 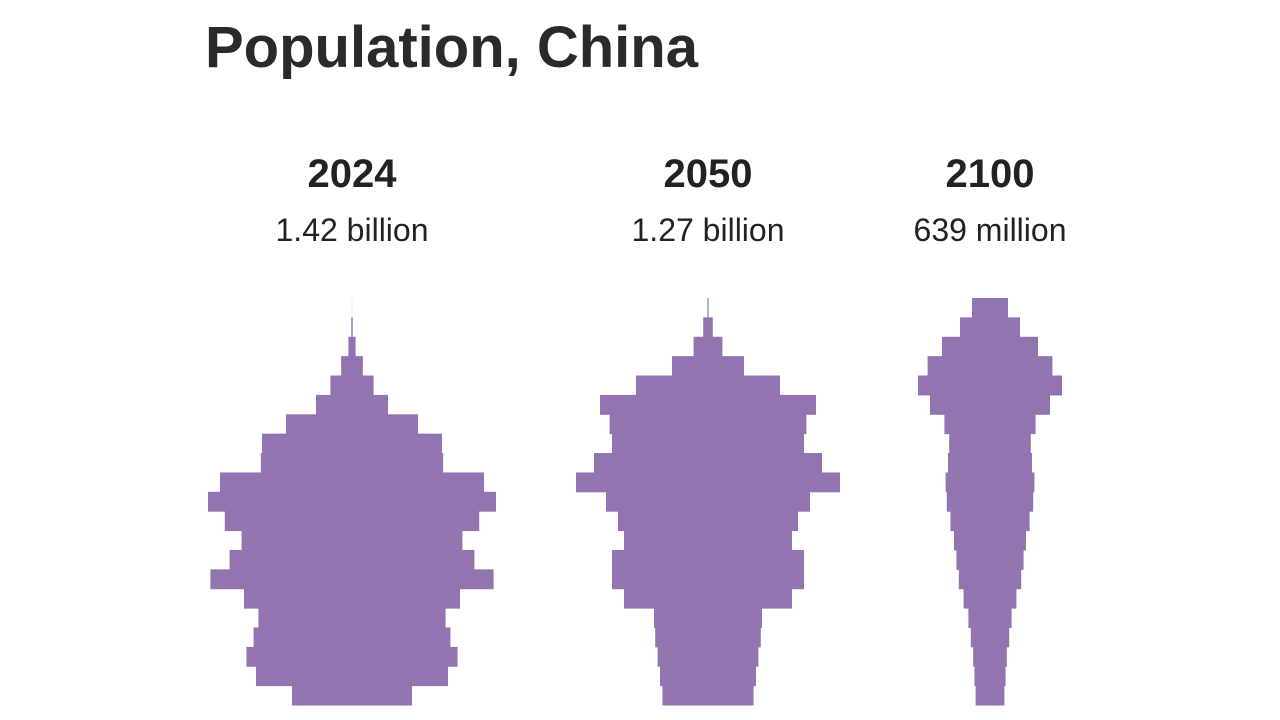 I want to click on pyramid-year: 2100, so click(x=990, y=174).